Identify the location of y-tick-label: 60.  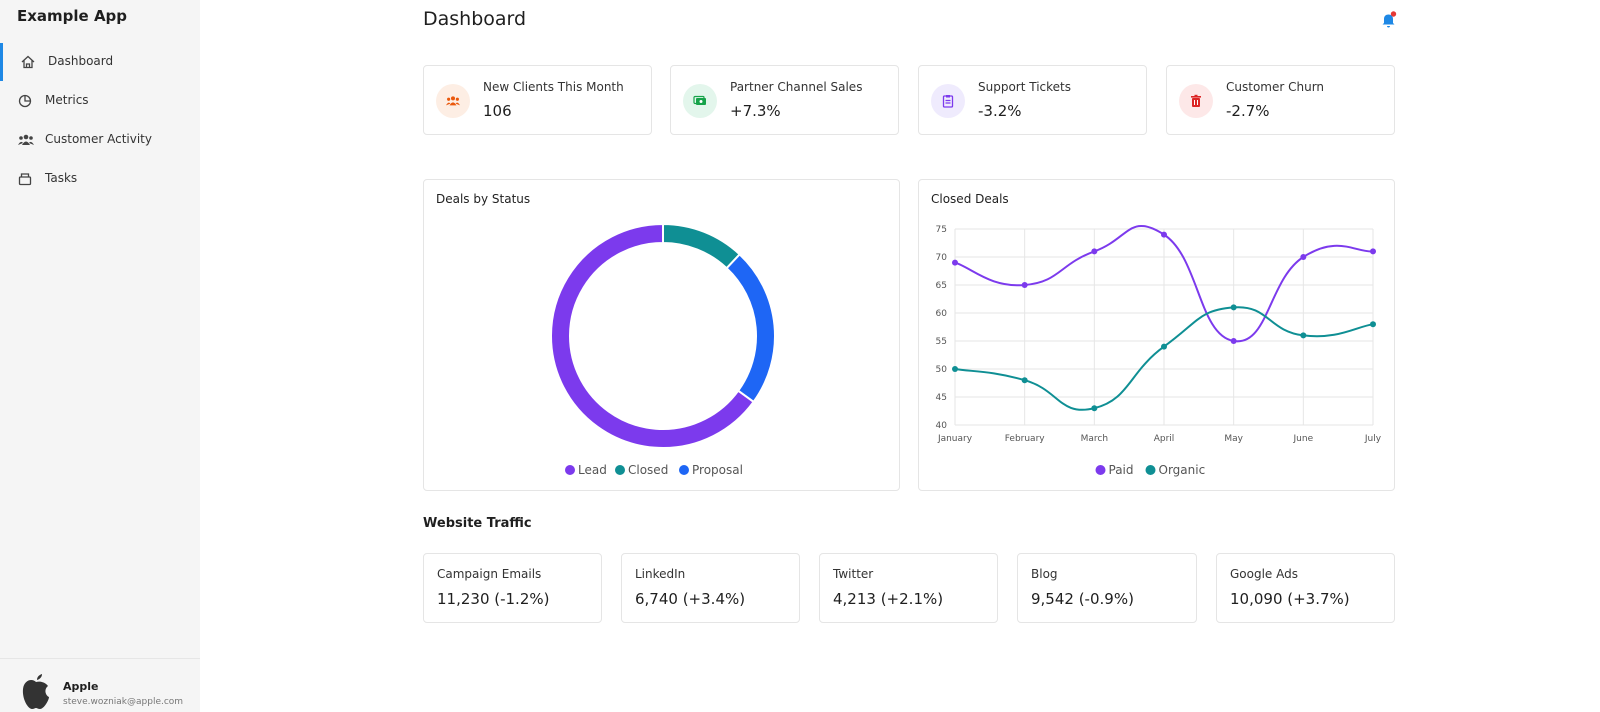
(942, 314).